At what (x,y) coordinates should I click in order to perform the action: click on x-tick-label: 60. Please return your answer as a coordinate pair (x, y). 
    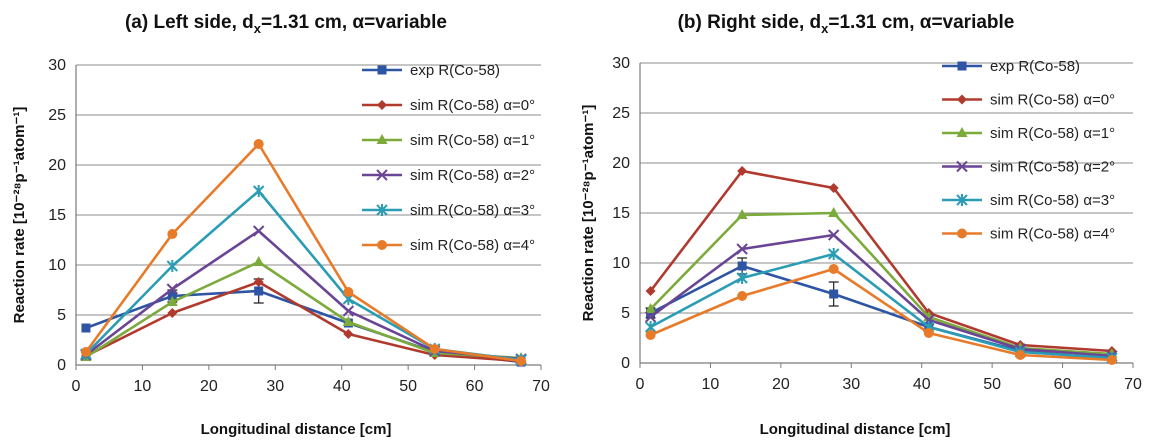
    Looking at the image, I should click on (475, 386).